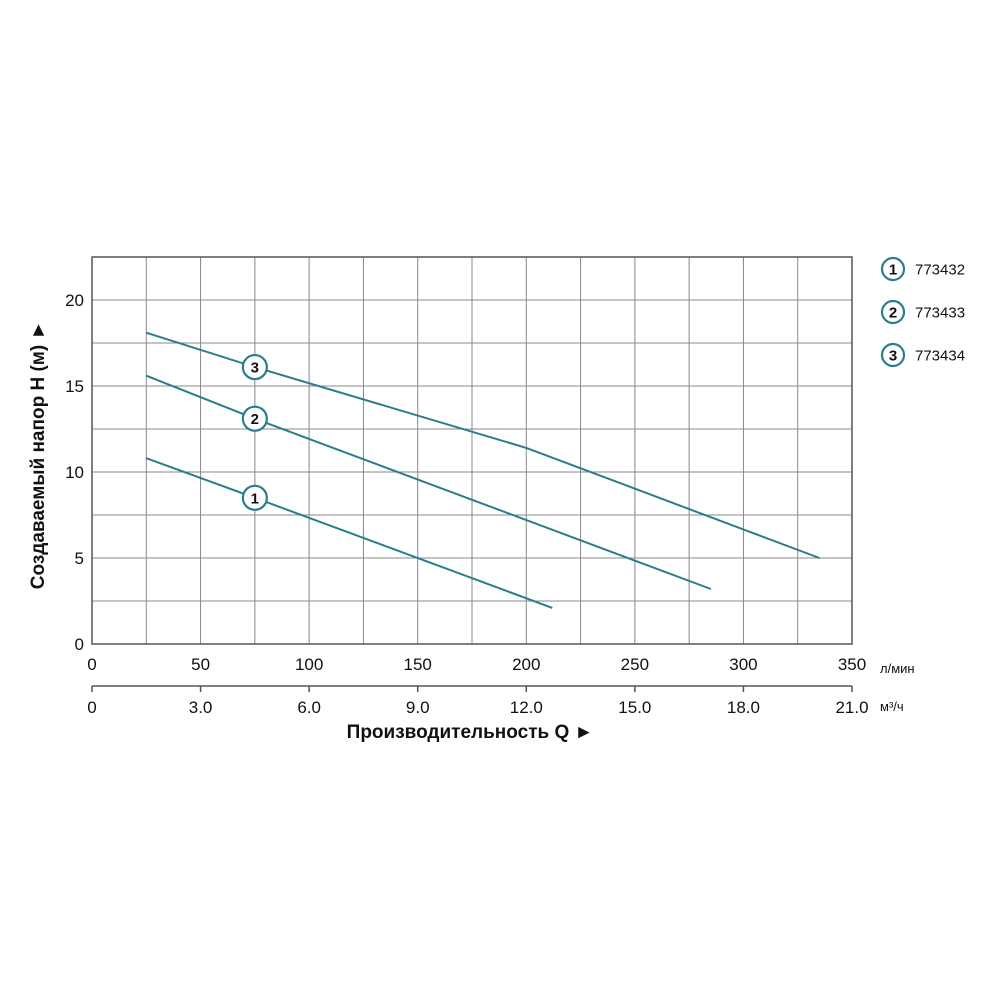  I want to click on series-markers: 1 2 3, so click(254, 432).